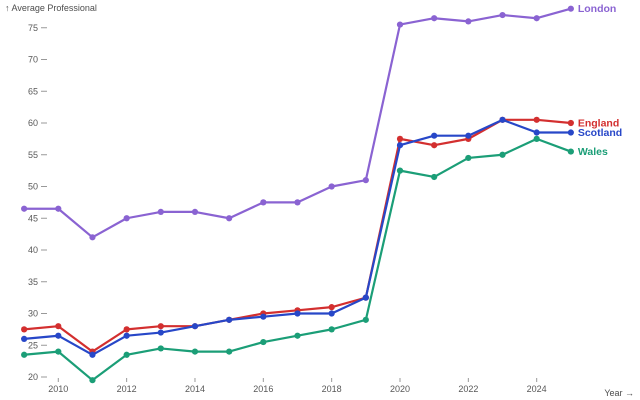  Describe the element at coordinates (33, 155) in the screenshot. I see `y-tick-label: 55` at that location.